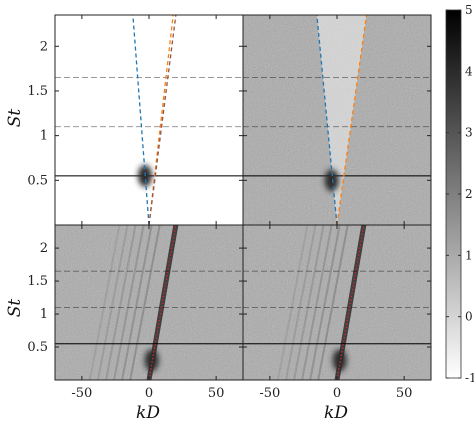  I want to click on y-axis-label-top: St, so click(15, 118).